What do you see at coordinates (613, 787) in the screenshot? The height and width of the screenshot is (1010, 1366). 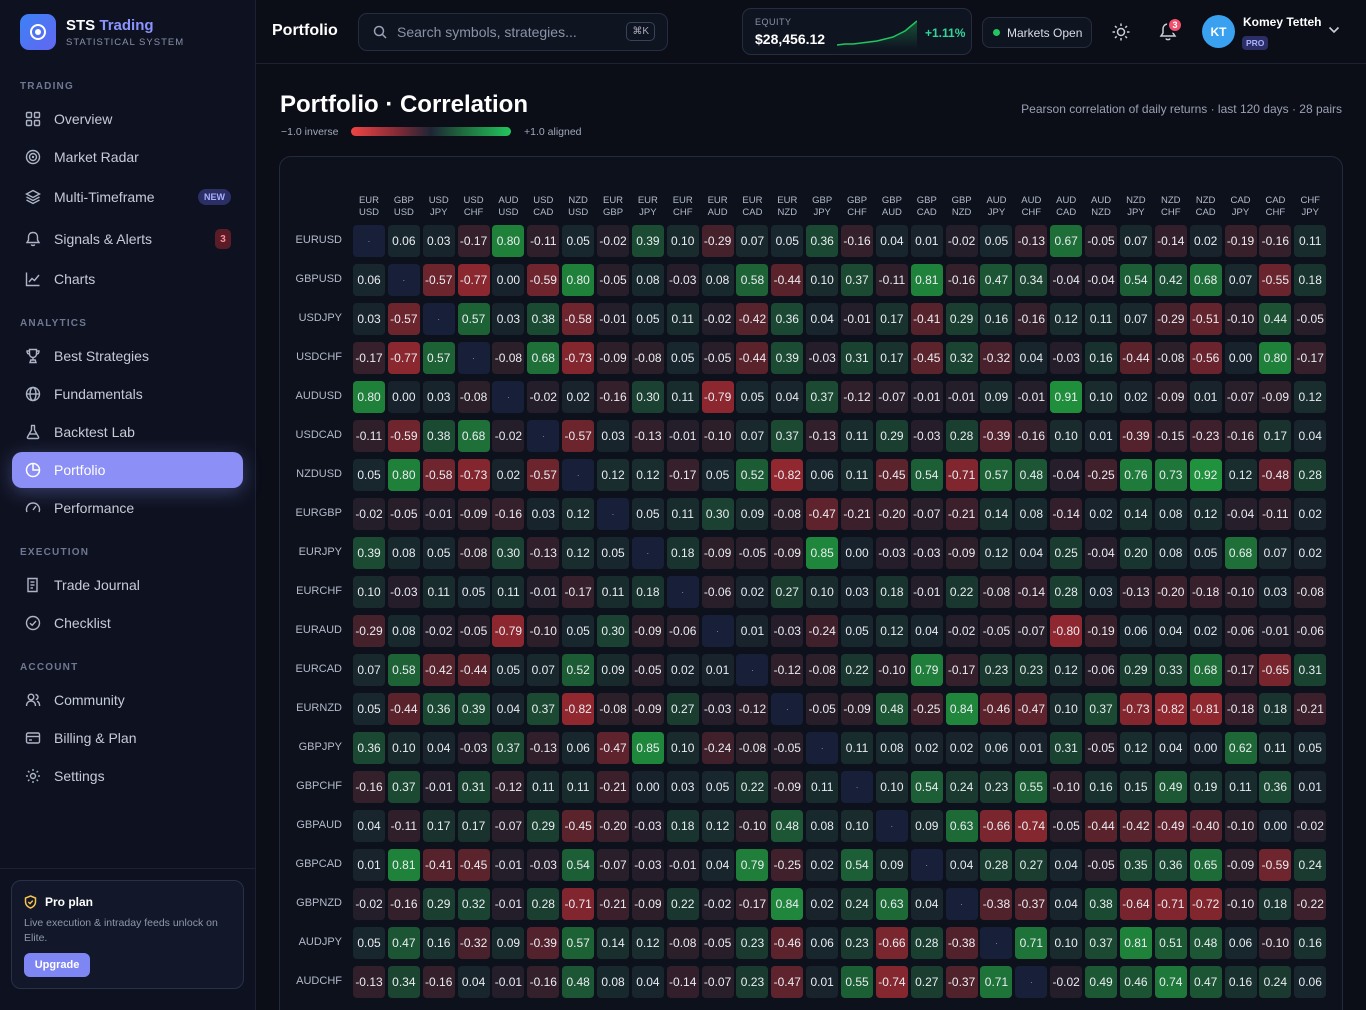 I see `matrix-cell: -0.21` at bounding box center [613, 787].